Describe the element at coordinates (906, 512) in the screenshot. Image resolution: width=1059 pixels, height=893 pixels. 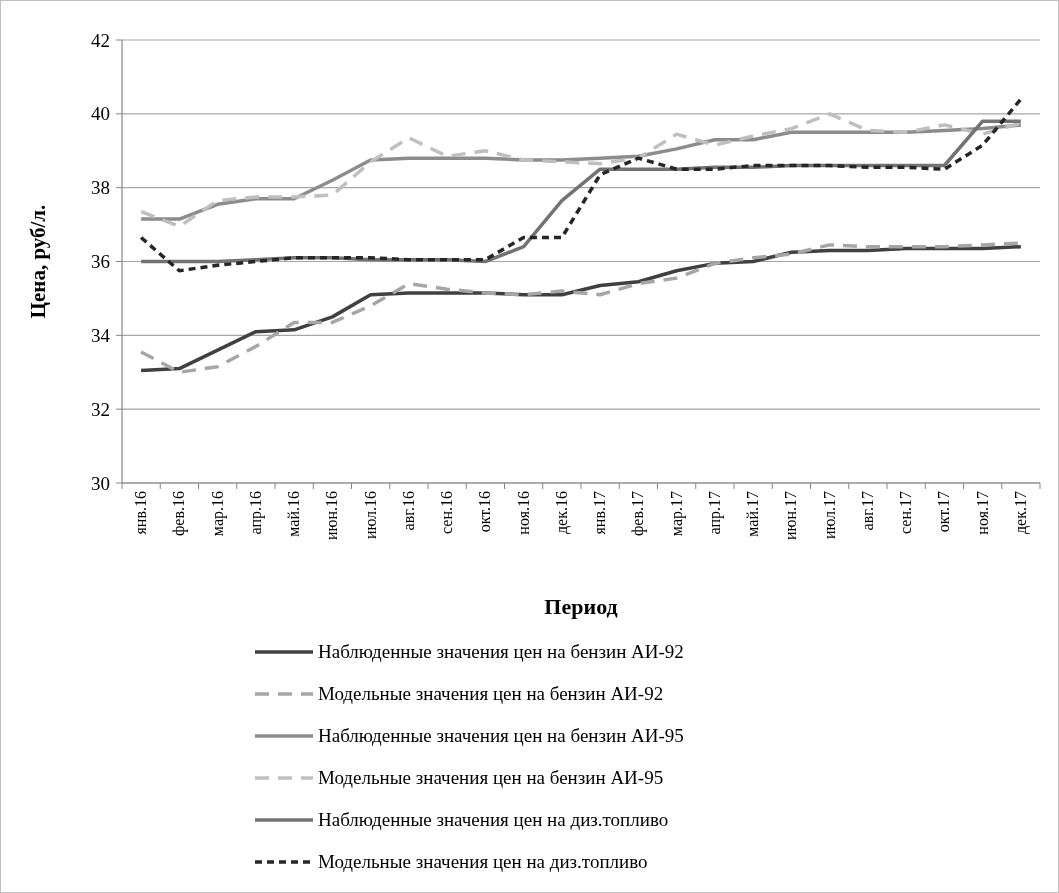
I see `x-tick-label: сен.17` at that location.